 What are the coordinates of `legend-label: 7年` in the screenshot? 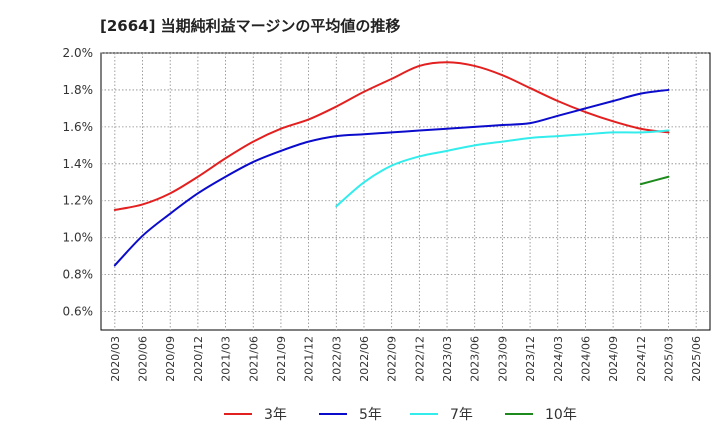 It's located at (461, 415).